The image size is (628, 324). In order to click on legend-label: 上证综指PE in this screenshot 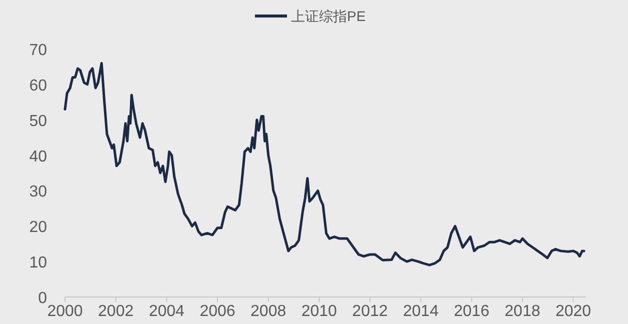, I will do `click(328, 16)`.